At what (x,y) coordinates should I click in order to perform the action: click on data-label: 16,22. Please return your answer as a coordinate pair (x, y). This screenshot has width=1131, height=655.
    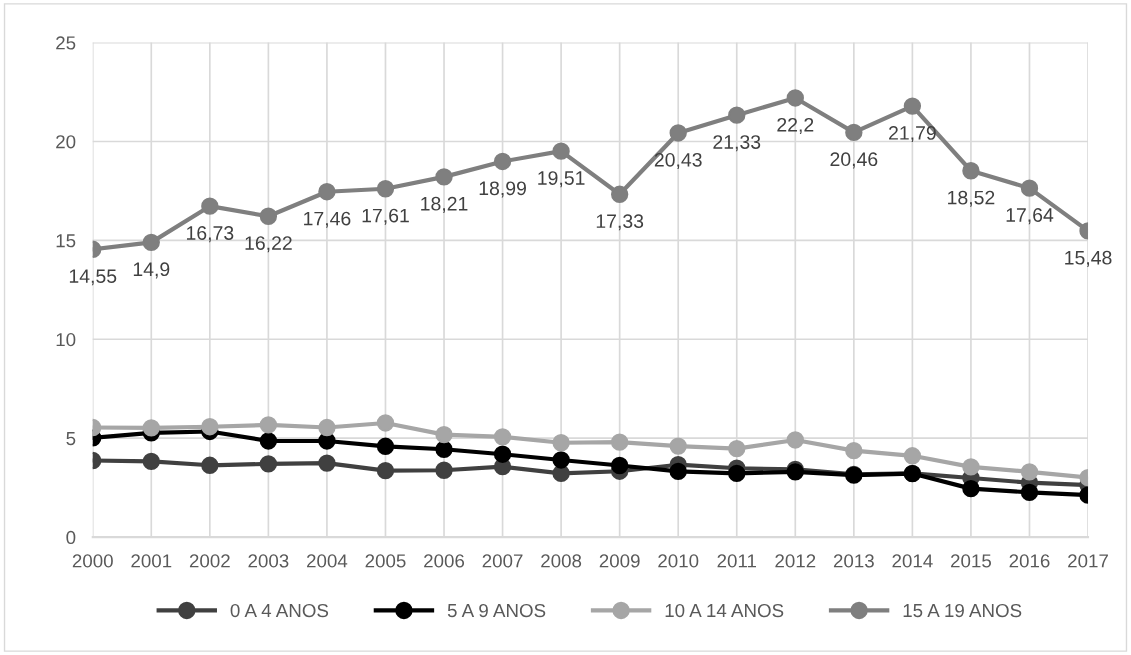
    Looking at the image, I should click on (268, 244).